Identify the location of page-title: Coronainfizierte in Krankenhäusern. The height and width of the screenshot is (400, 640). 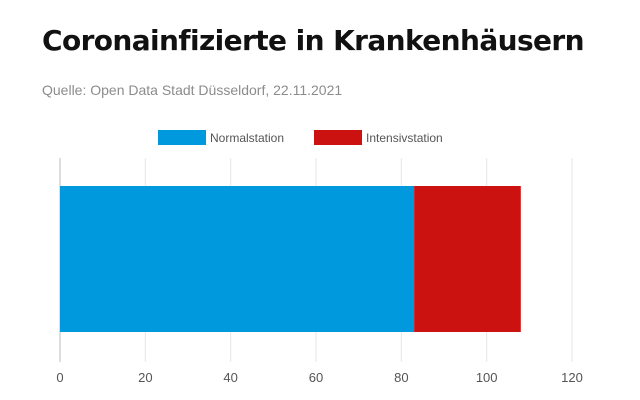
(313, 40).